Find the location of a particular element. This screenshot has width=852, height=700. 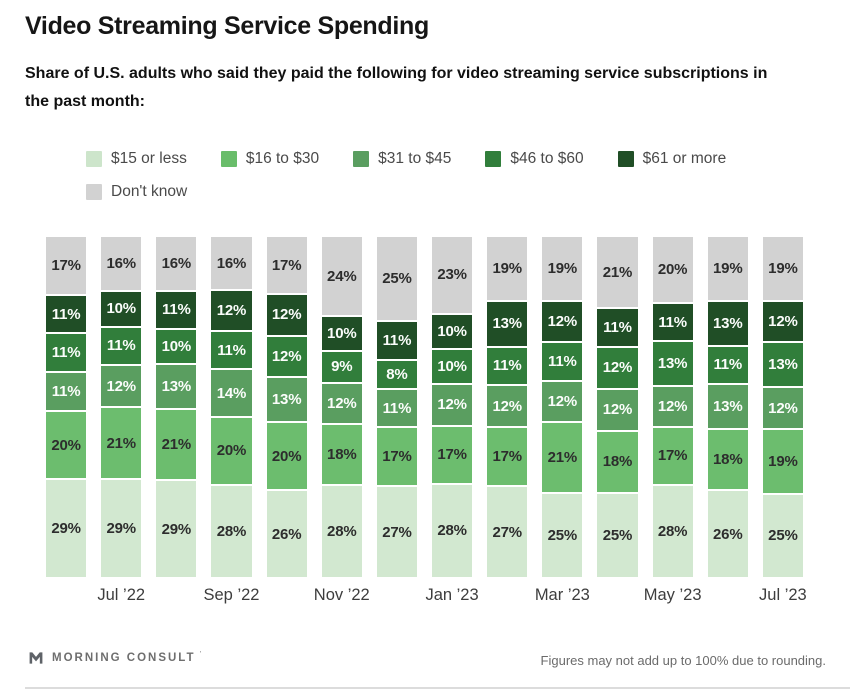

legend-item: Don't know is located at coordinates (136, 192).